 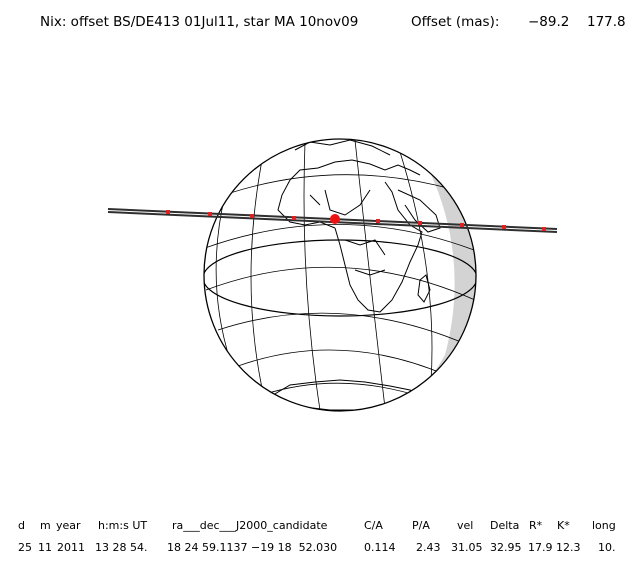 I want to click on cell-long: 10., so click(x=607, y=547).